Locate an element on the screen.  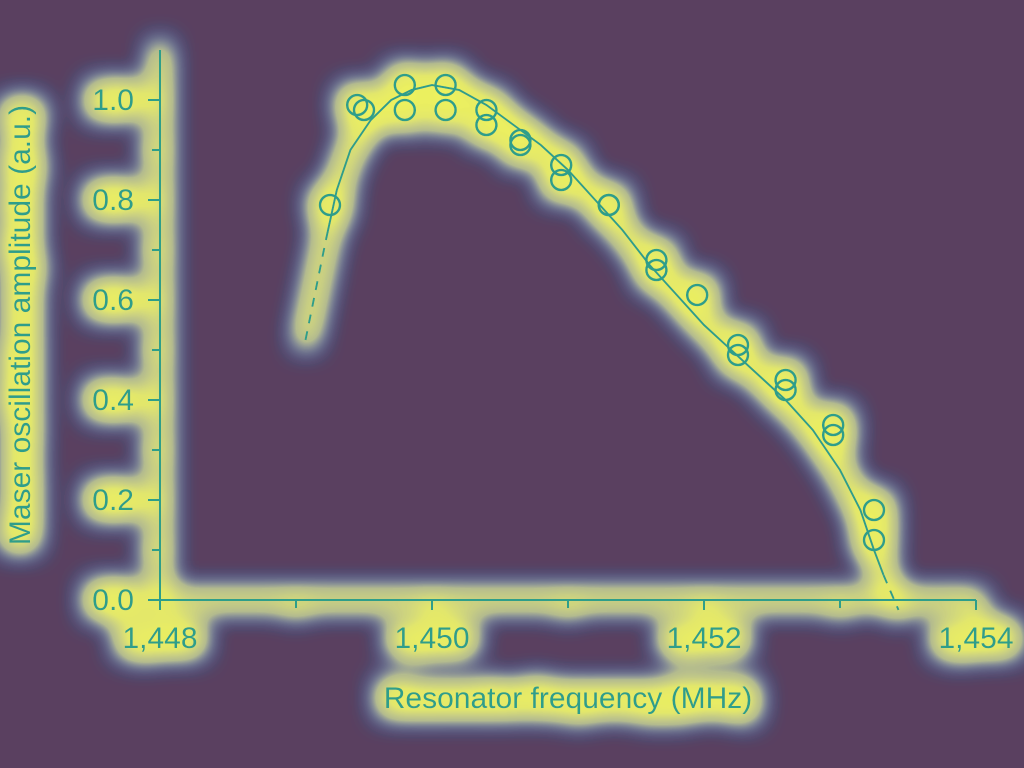
y-tick-label: 1.0 is located at coordinates (113, 100).